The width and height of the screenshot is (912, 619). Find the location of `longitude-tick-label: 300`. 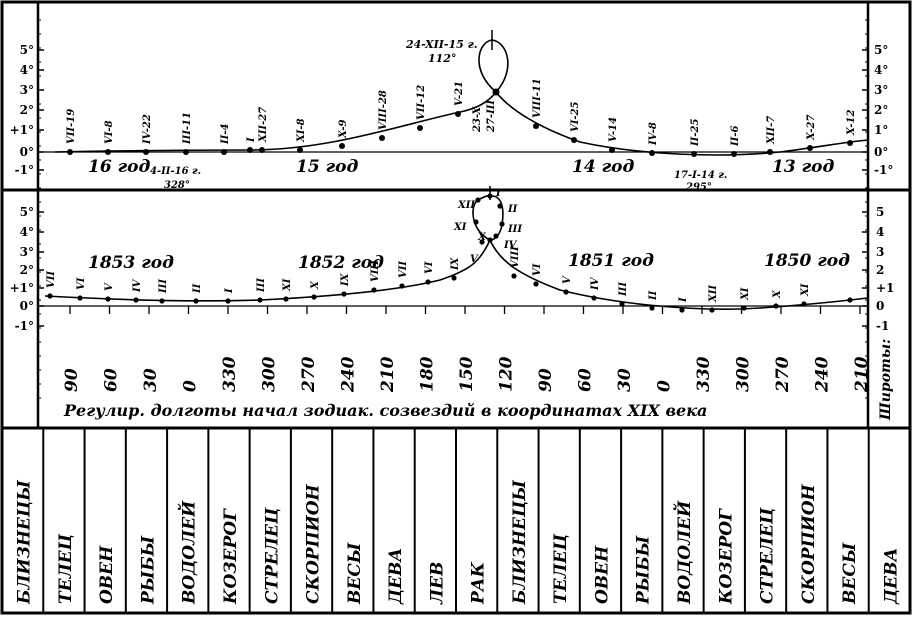

longitude-tick-label: 300 is located at coordinates (744, 374).